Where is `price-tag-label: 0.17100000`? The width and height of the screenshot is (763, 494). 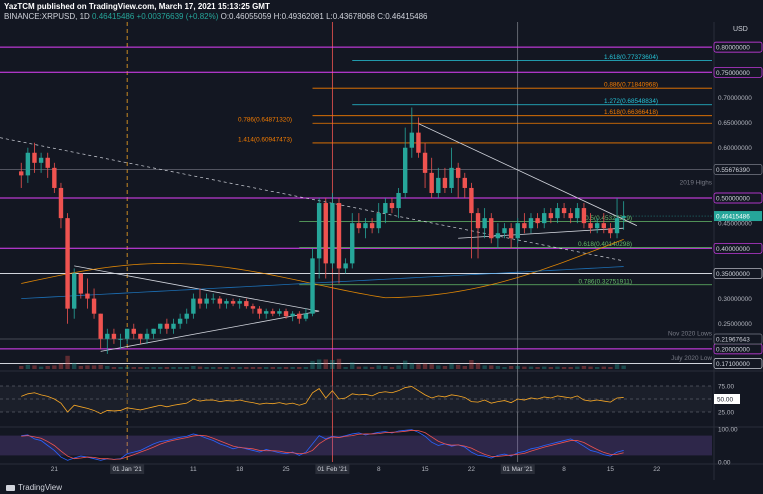
price-tag-label: 0.17100000 is located at coordinates (733, 364).